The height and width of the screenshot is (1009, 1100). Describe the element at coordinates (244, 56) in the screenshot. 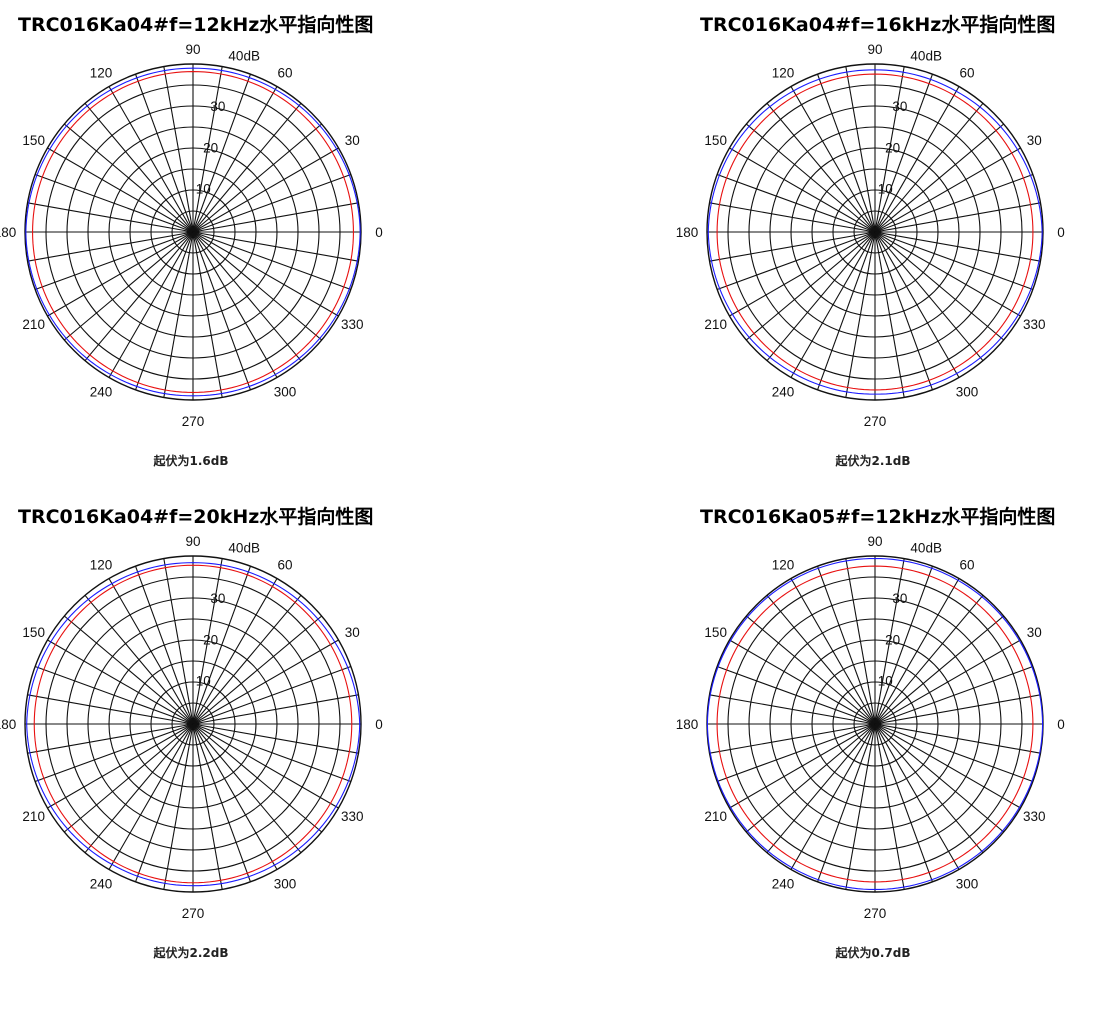

I see `radial-tick-label: 40dB` at that location.